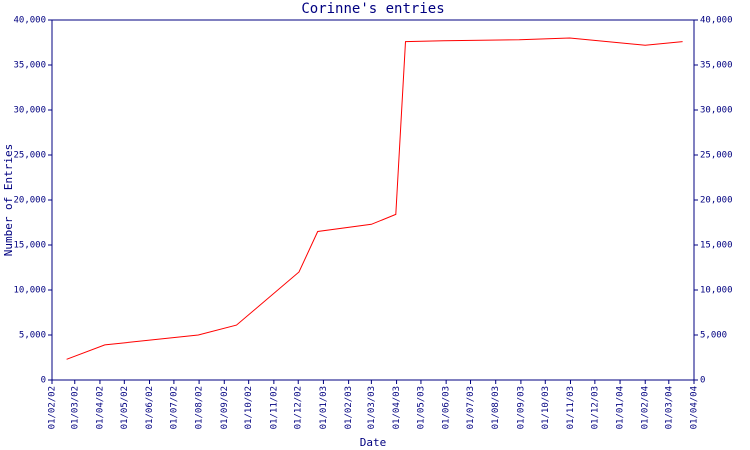  What do you see at coordinates (447, 407) in the screenshot?
I see `x-tick-label: 01/06/03` at bounding box center [447, 407].